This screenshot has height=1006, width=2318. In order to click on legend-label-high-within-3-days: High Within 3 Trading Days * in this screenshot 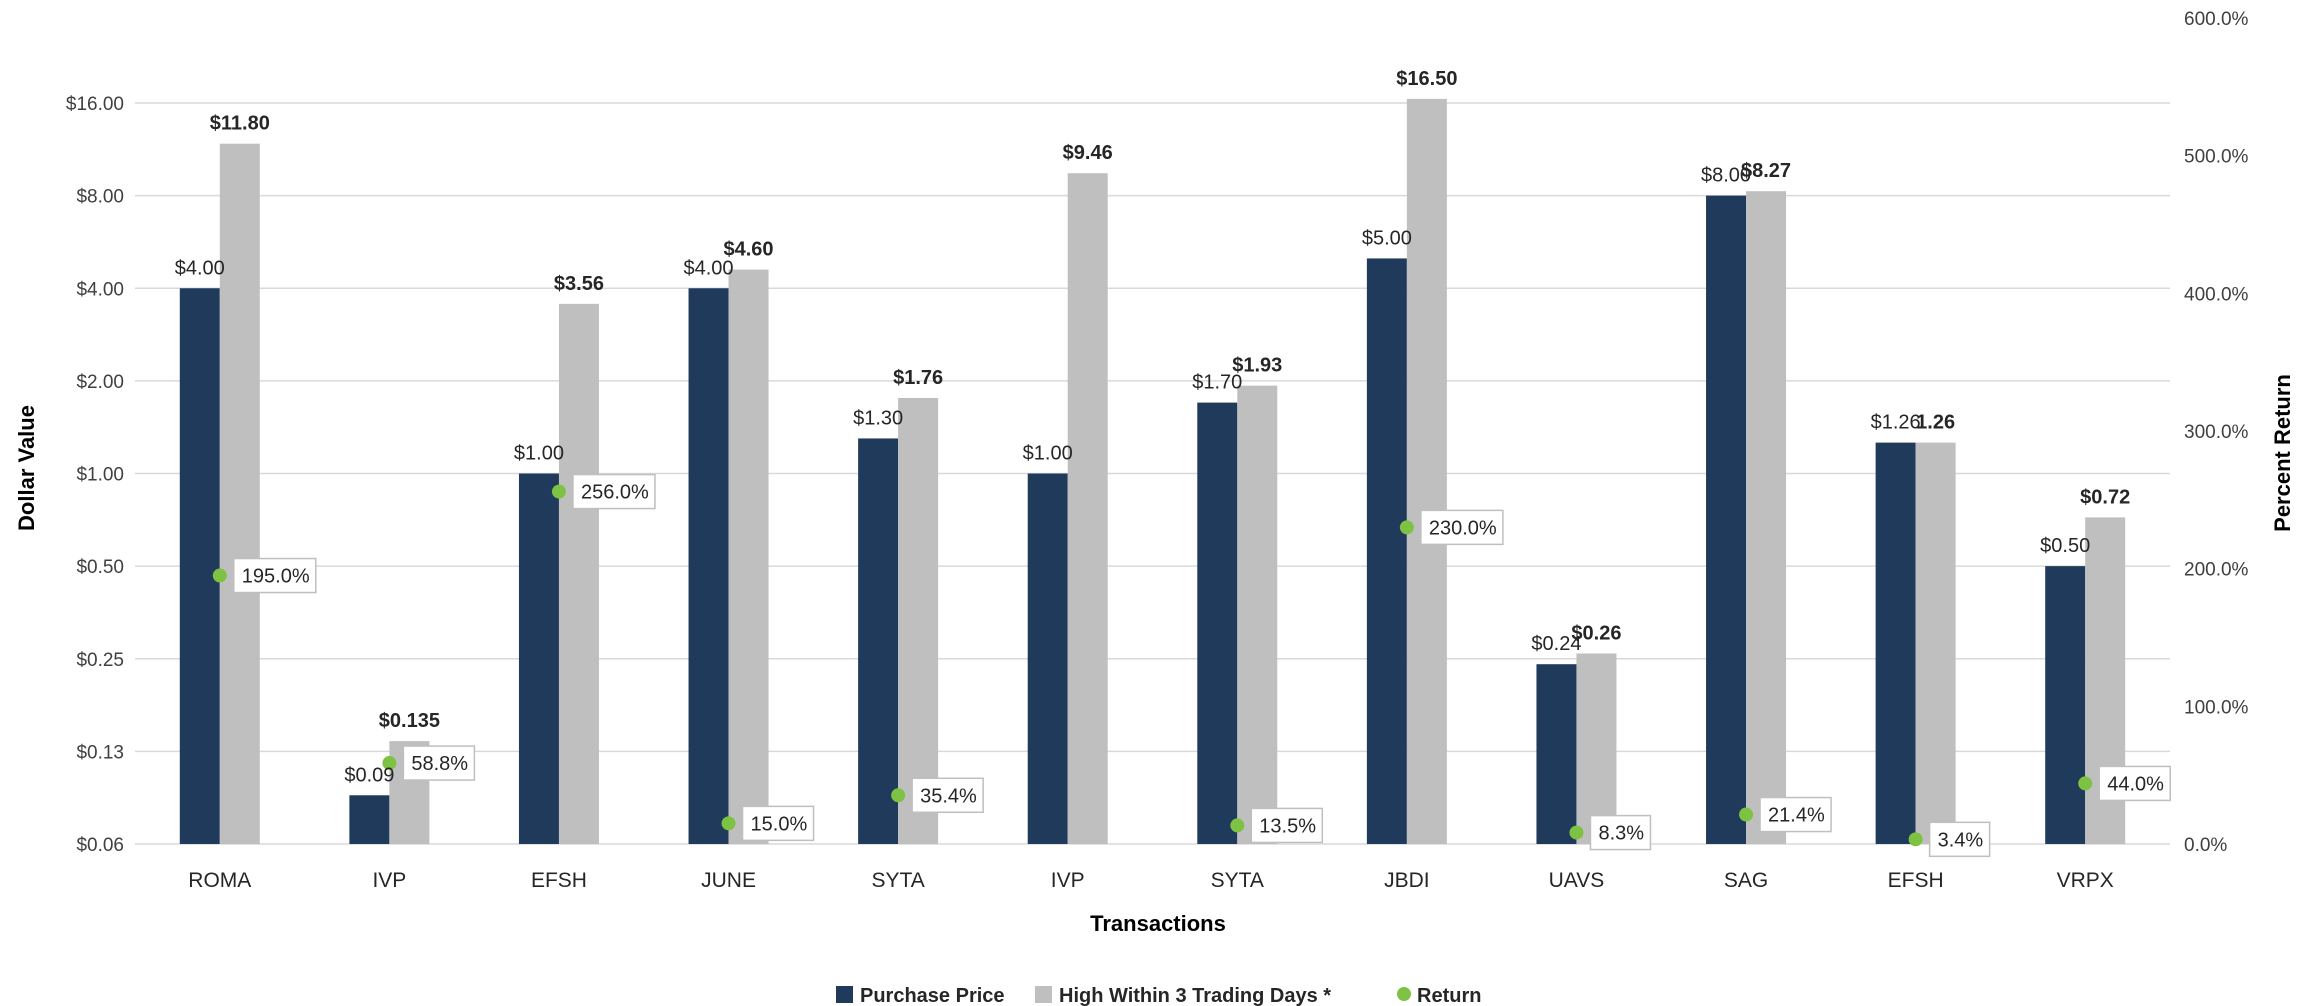, I will do `click(1195, 995)`.